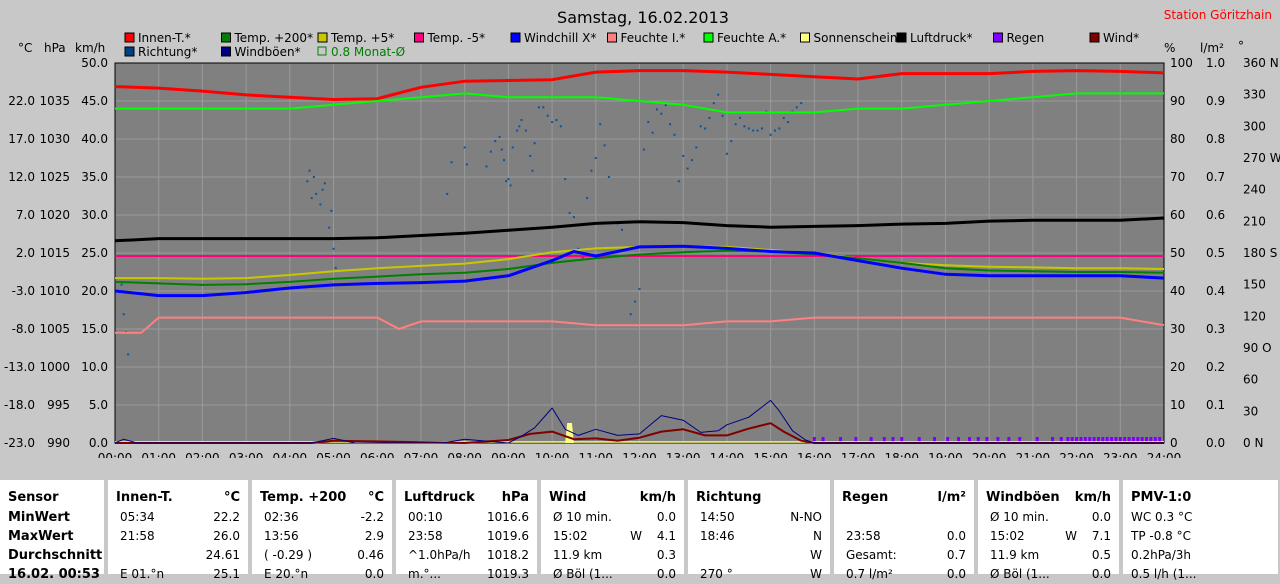 This screenshot has height=584, width=1280. Describe the element at coordinates (39, 517) in the screenshot. I see `stats-cell-label: MinWert` at that location.